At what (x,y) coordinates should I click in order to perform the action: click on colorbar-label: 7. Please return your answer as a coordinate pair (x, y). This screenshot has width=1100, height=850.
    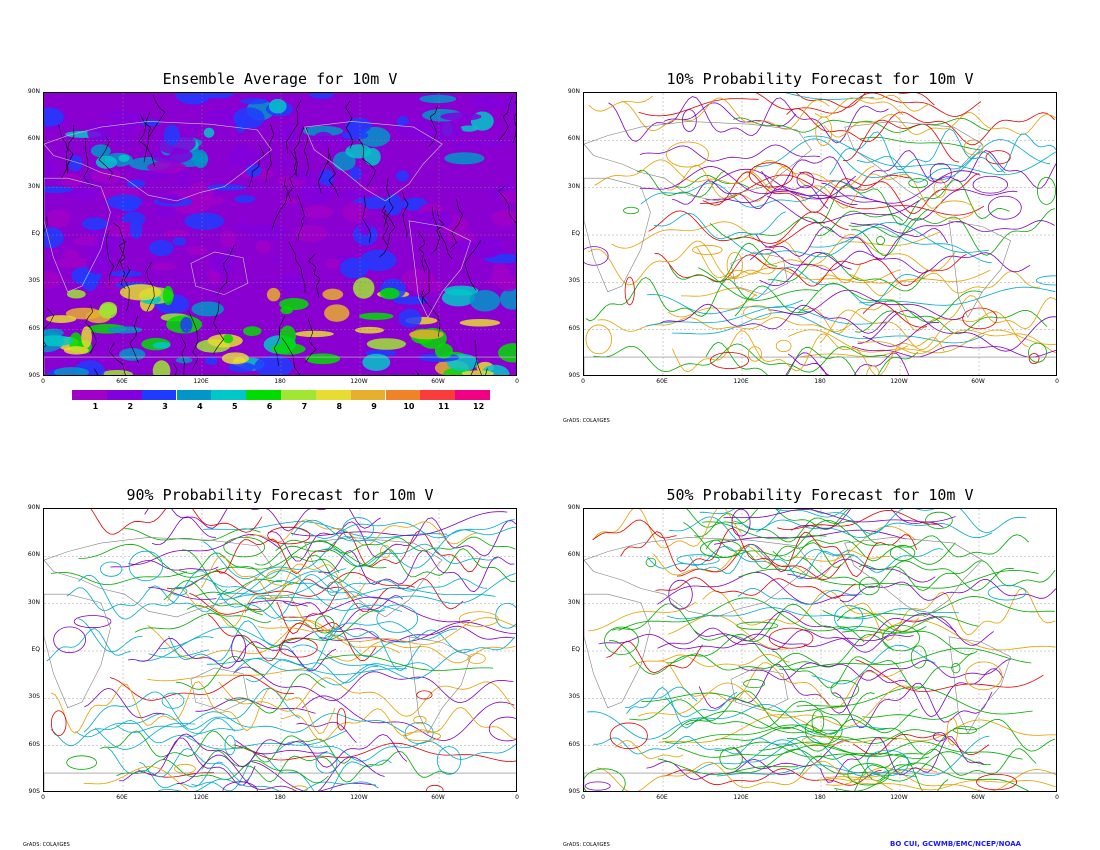
    Looking at the image, I should click on (304, 406).